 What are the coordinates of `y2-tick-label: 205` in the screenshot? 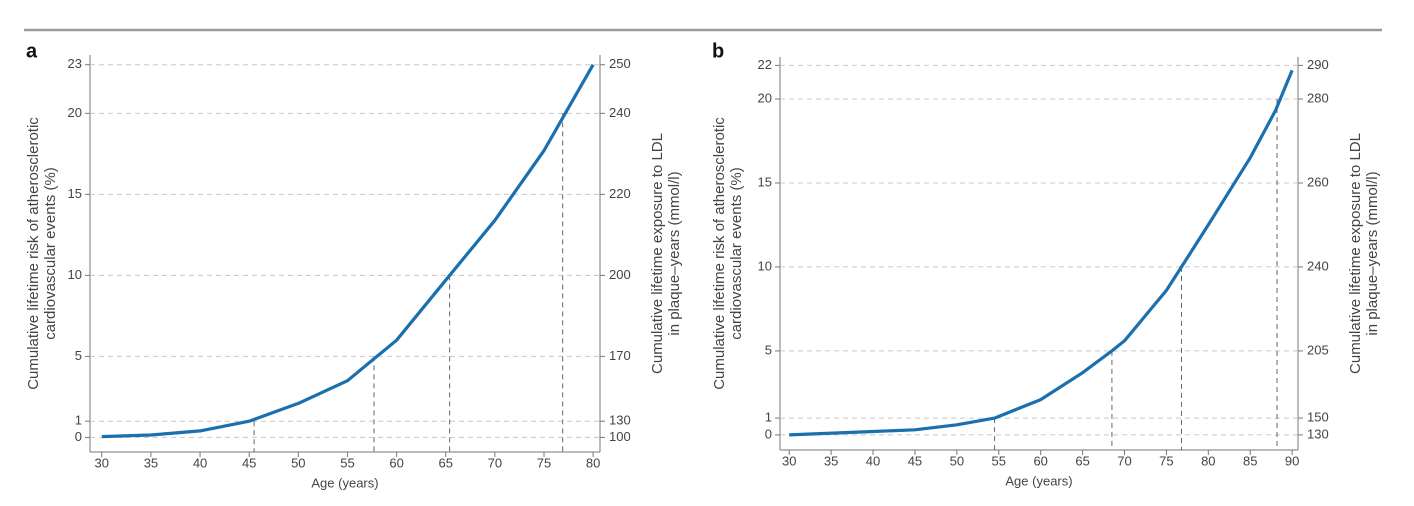 It's located at (1318, 349).